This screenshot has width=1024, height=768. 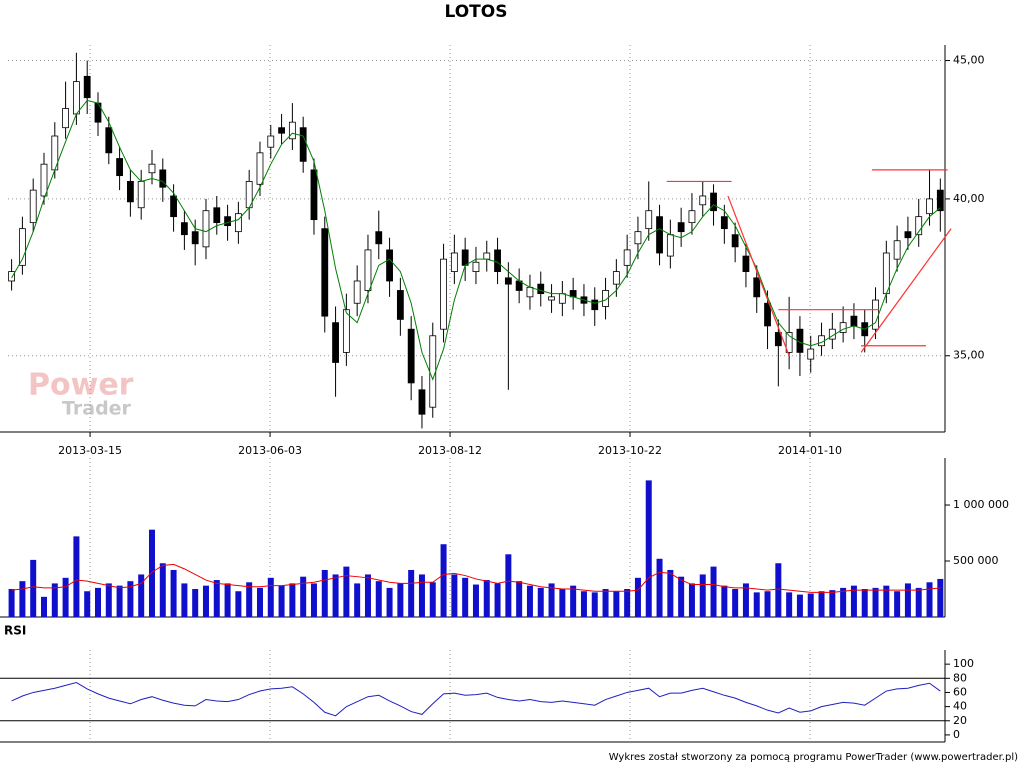 I want to click on panel-title: RSI, so click(x=15, y=631).